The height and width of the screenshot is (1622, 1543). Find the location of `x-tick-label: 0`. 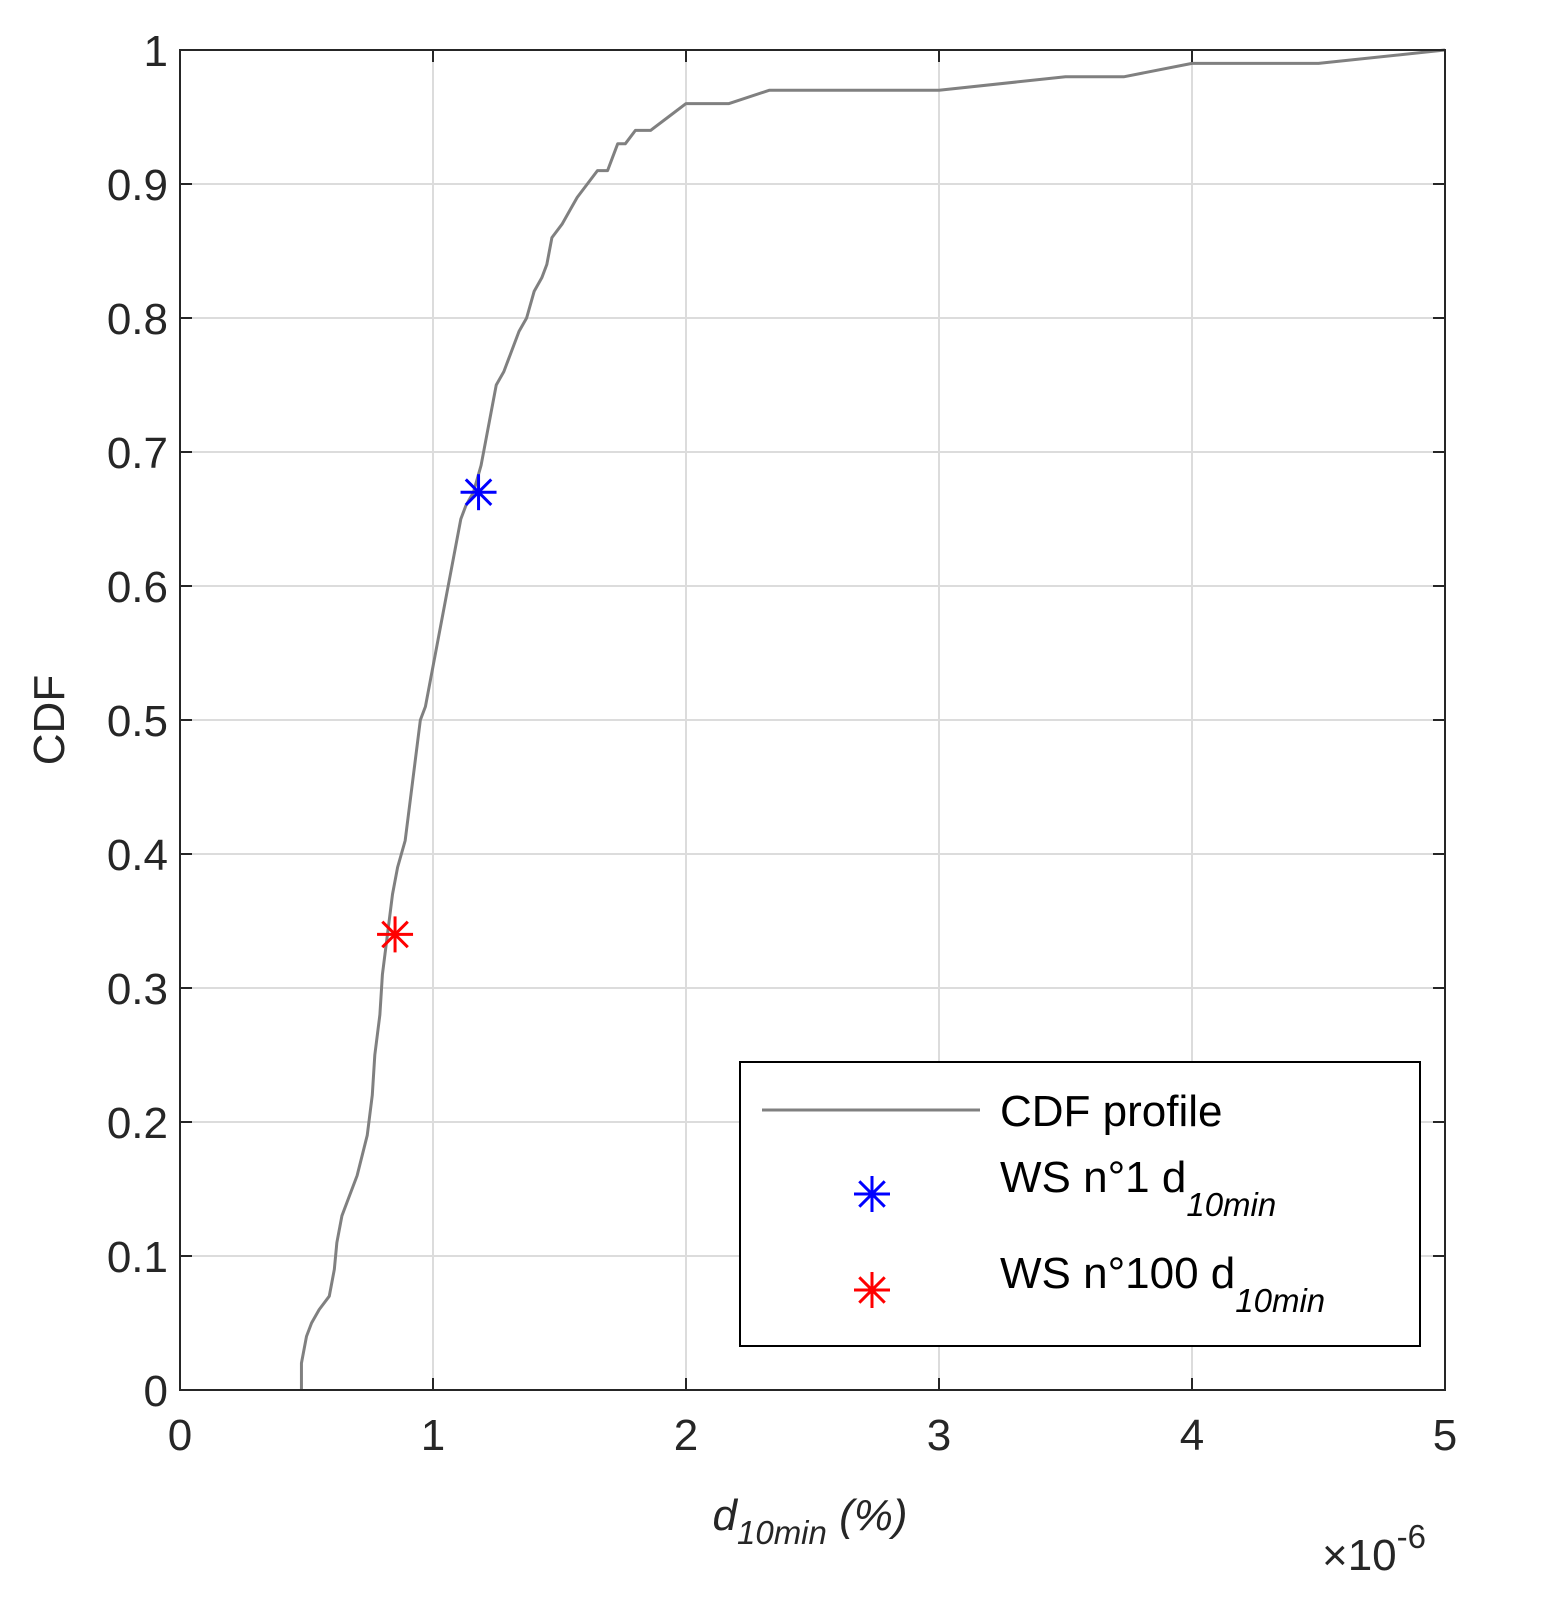

x-tick-label: 0 is located at coordinates (180, 1435).